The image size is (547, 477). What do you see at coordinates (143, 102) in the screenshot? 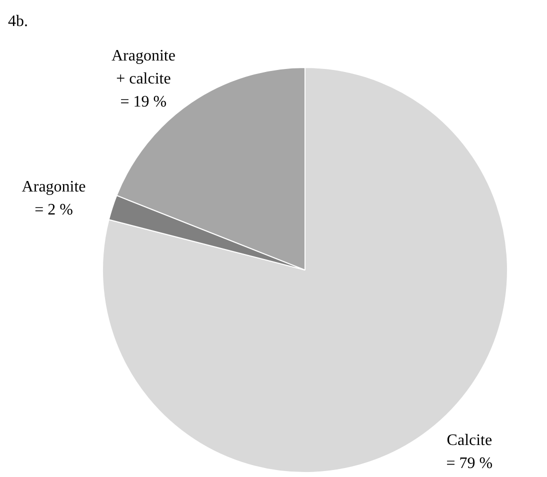
I see `data-label: = 19 %` at bounding box center [143, 102].